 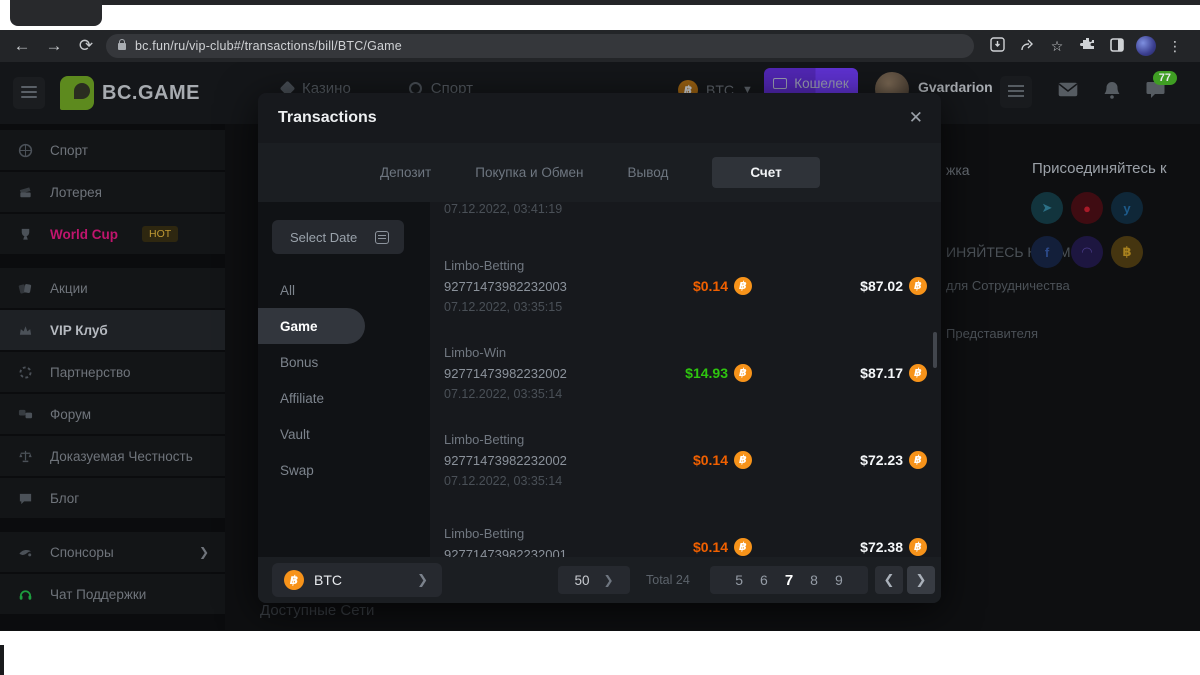 I want to click on filter-item-bonus: Bonus, so click(x=299, y=362).